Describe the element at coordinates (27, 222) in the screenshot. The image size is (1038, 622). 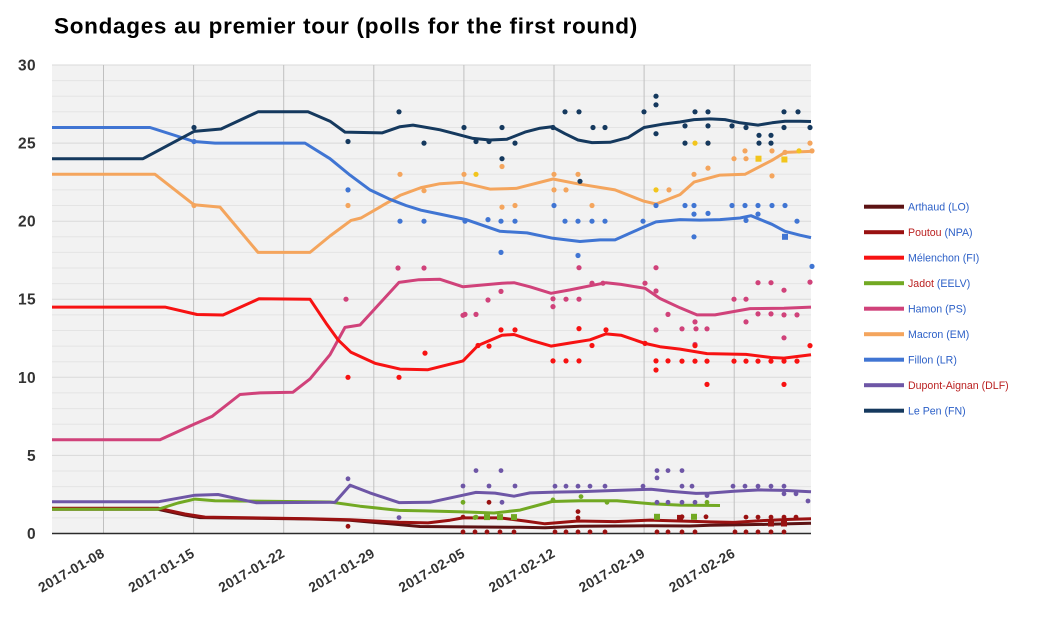
I see `svg-text: 20` at that location.